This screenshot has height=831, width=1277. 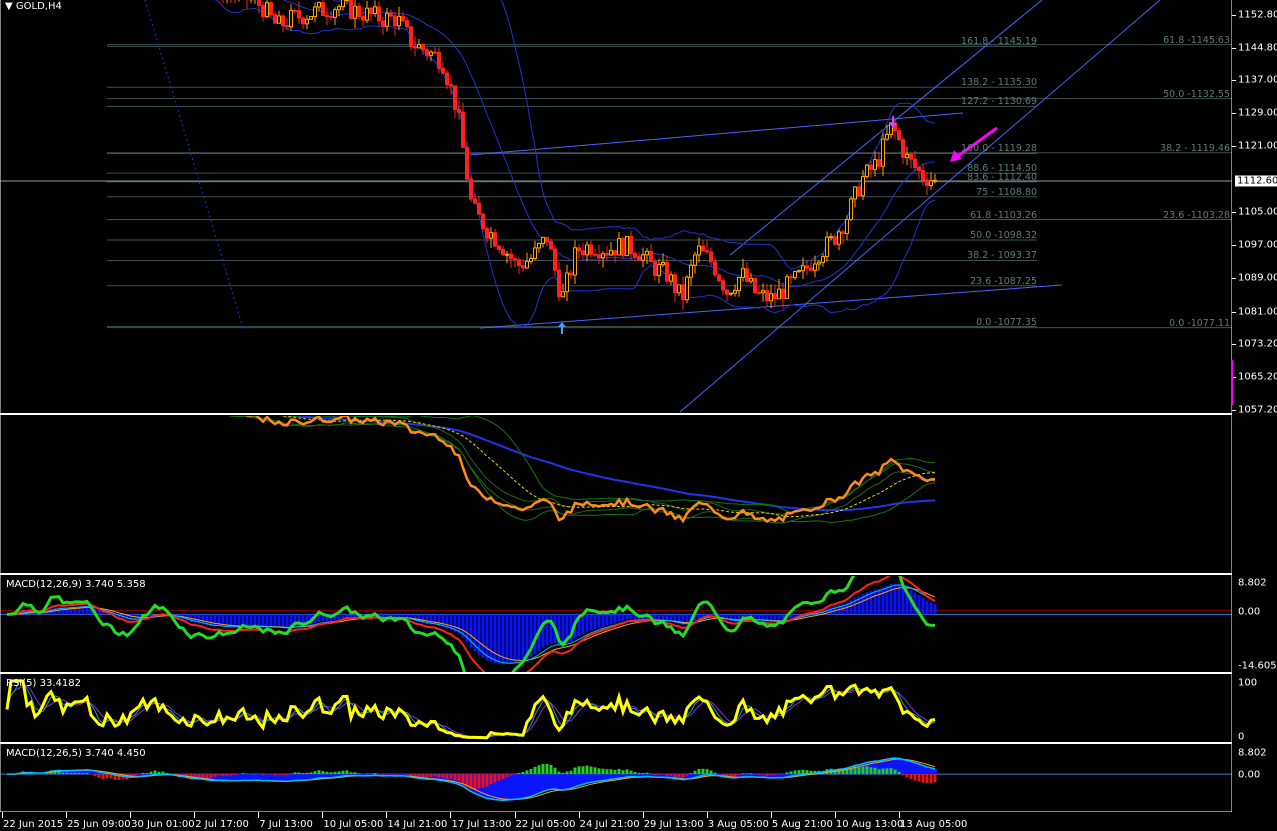 I want to click on price-tick-label: 1121.00, so click(x=1257, y=146).